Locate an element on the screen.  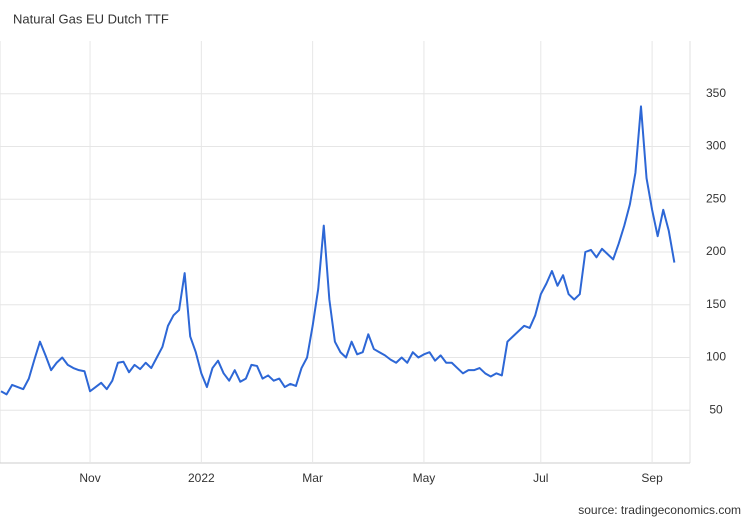
y-tick-label: 350 is located at coordinates (716, 93).